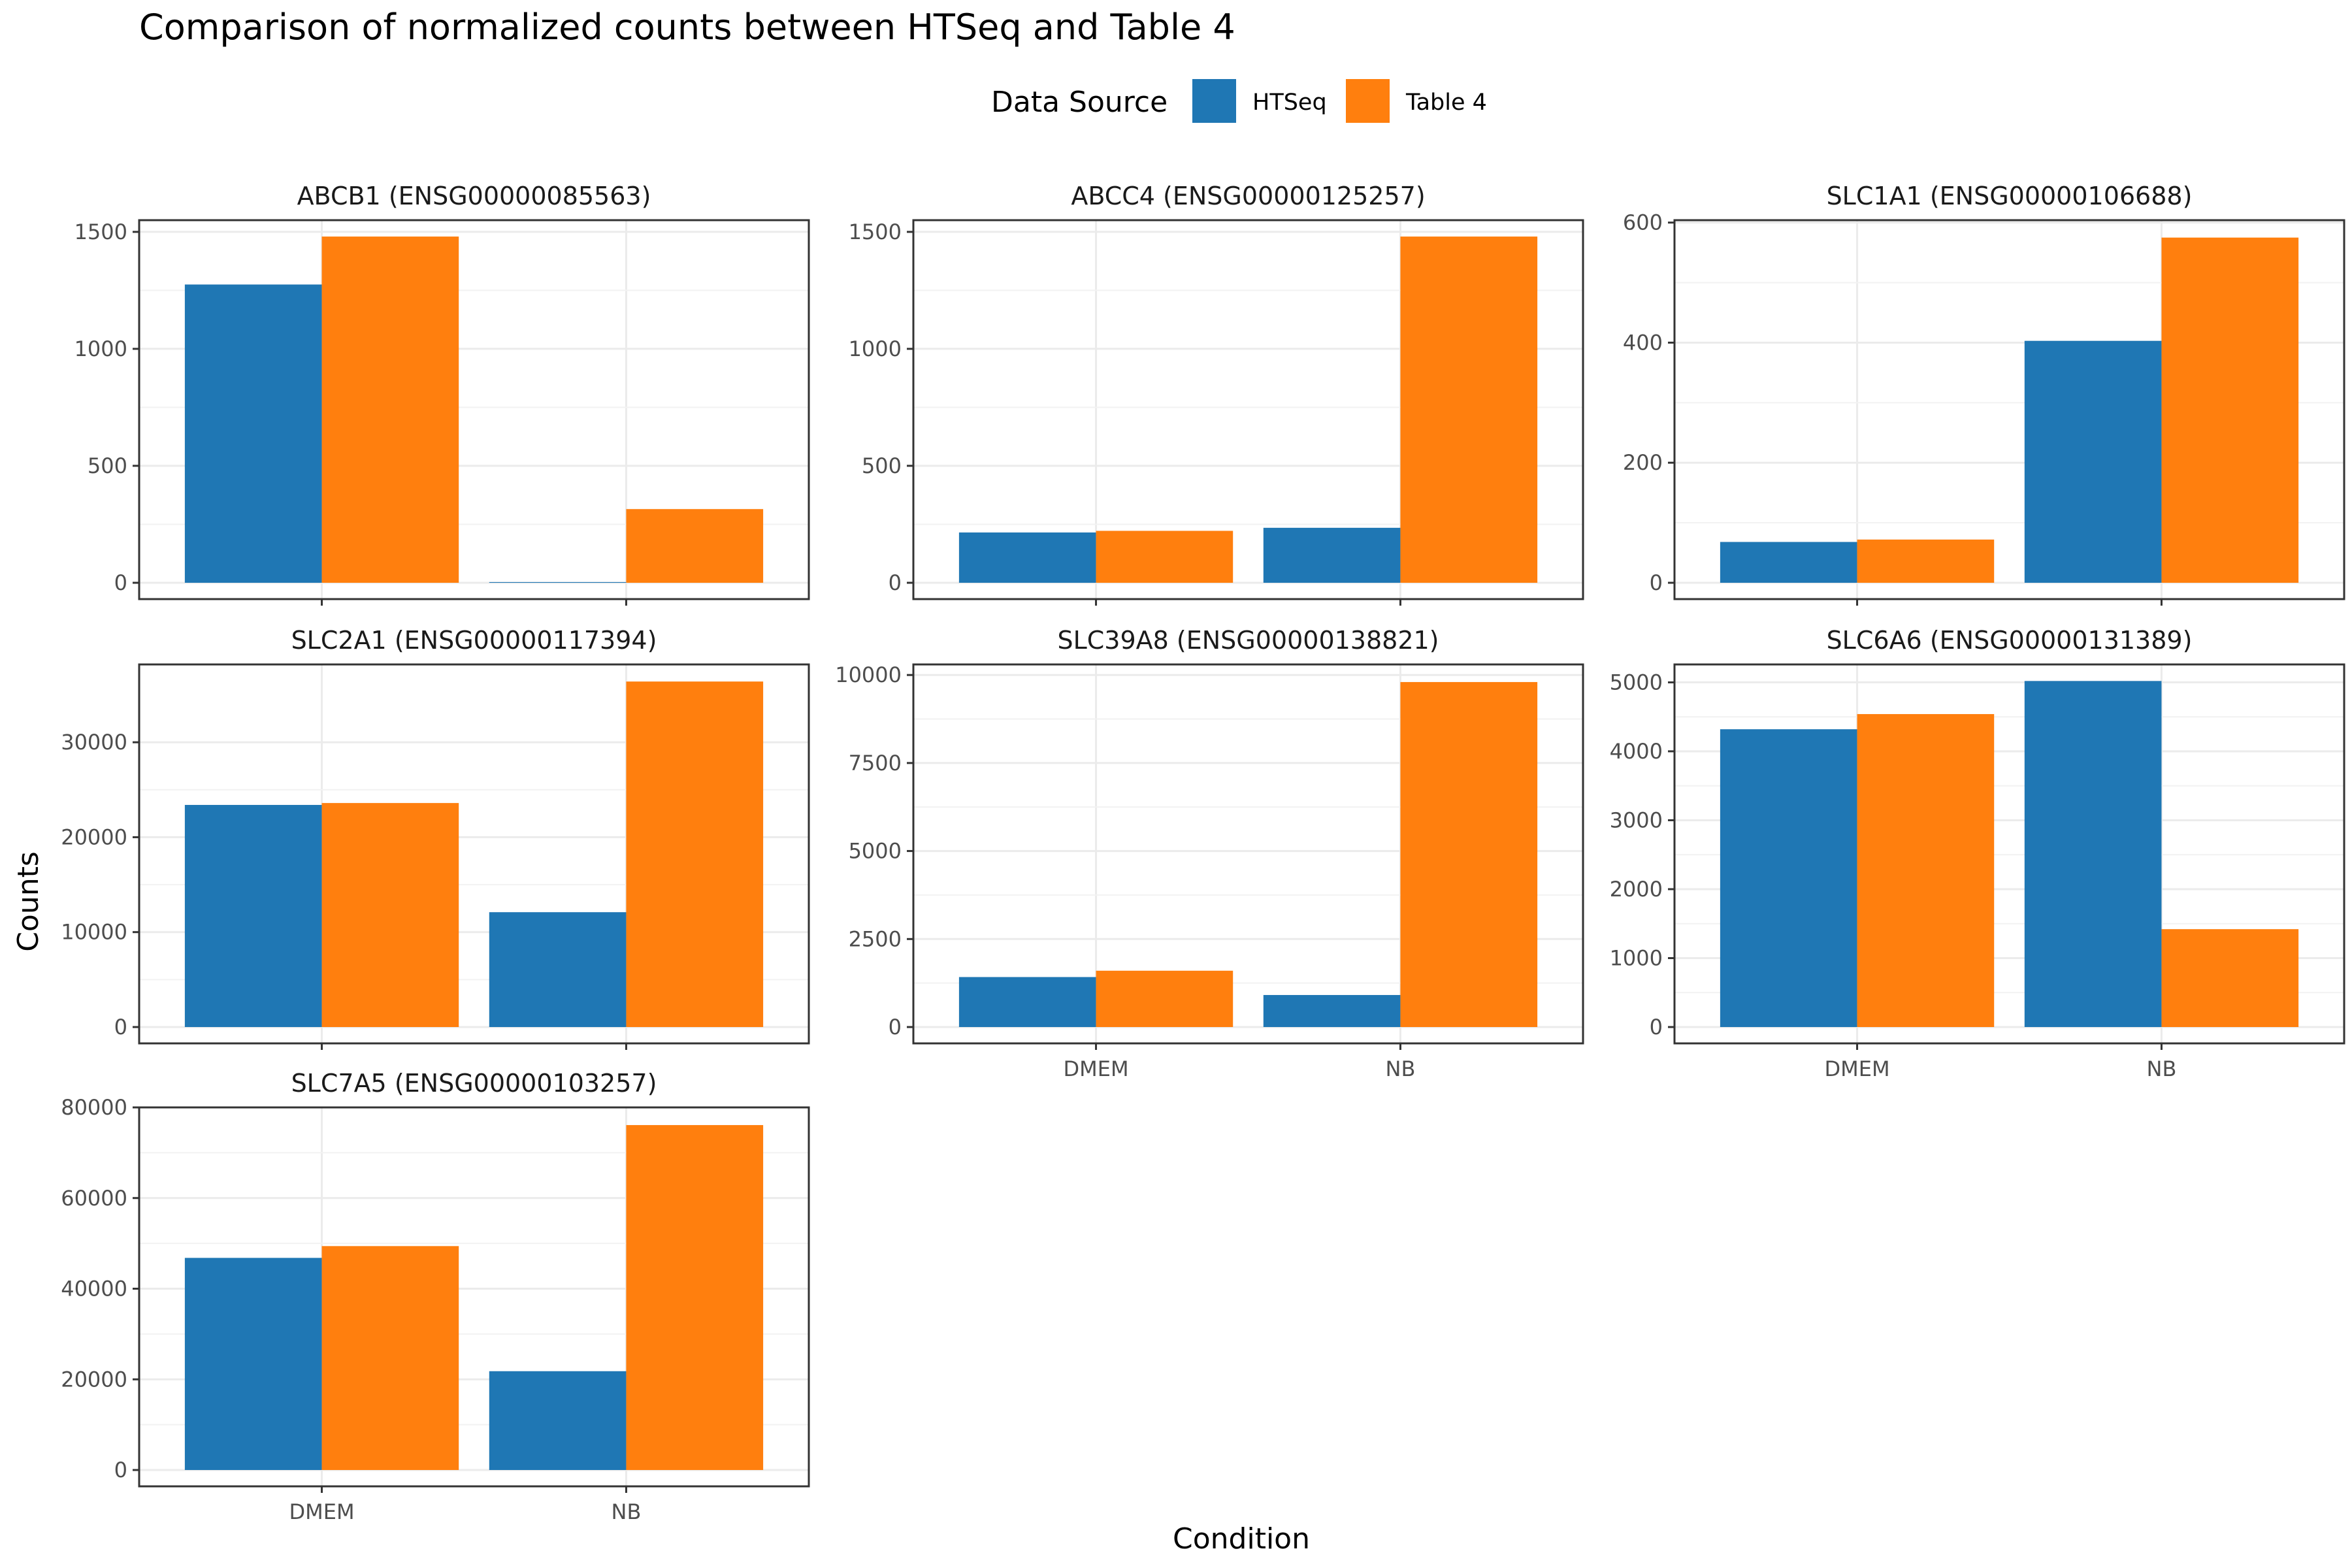  I want to click on facet-abcc4: ABCC4 (ENSG00000125257) 0 500 1000 1500, so click(1216, 394).